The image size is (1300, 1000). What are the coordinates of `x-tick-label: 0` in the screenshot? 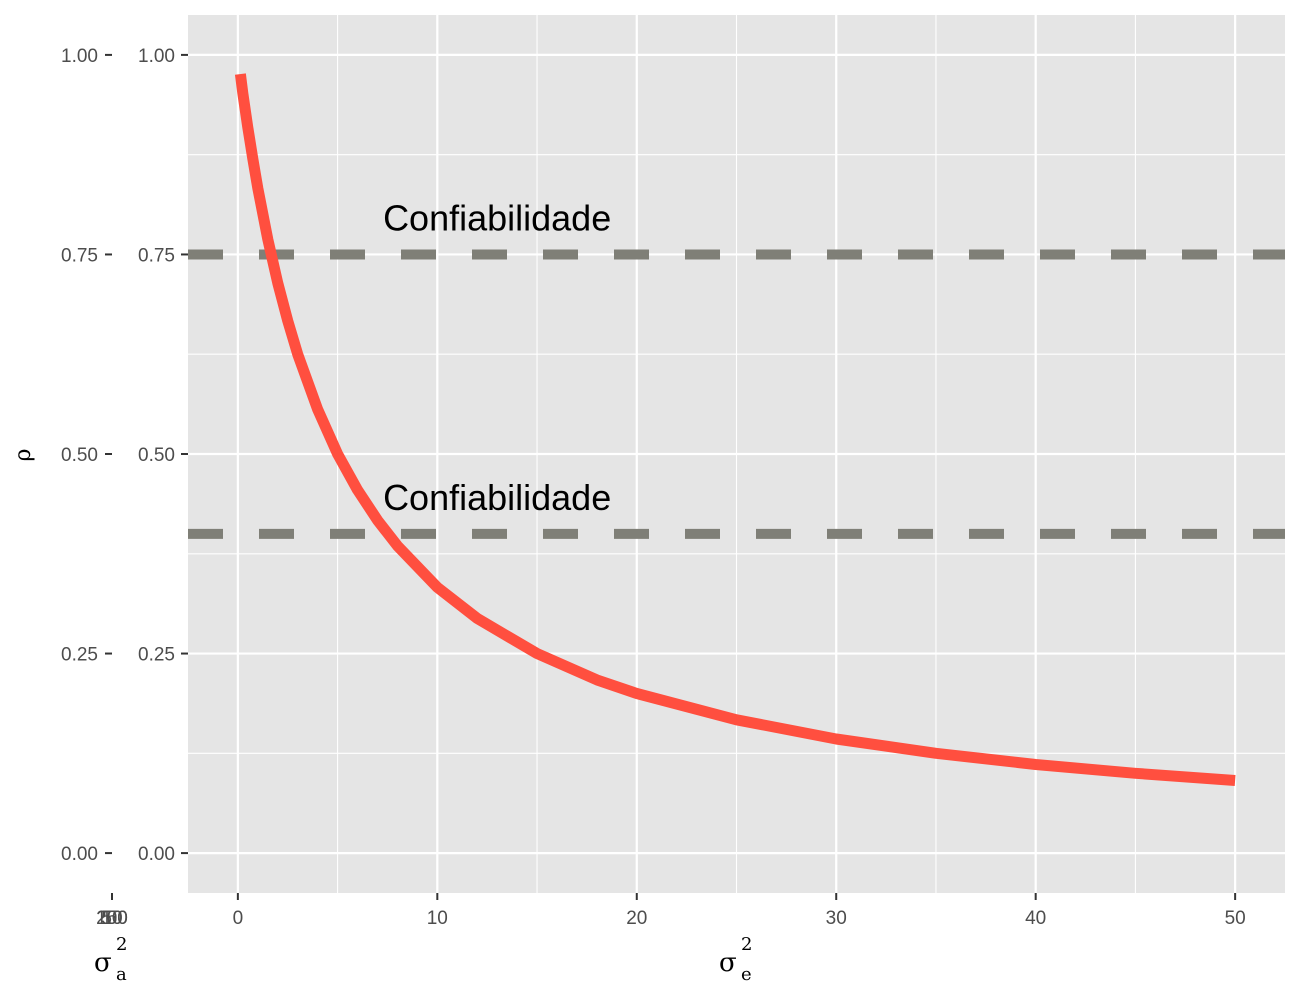 It's located at (238, 918).